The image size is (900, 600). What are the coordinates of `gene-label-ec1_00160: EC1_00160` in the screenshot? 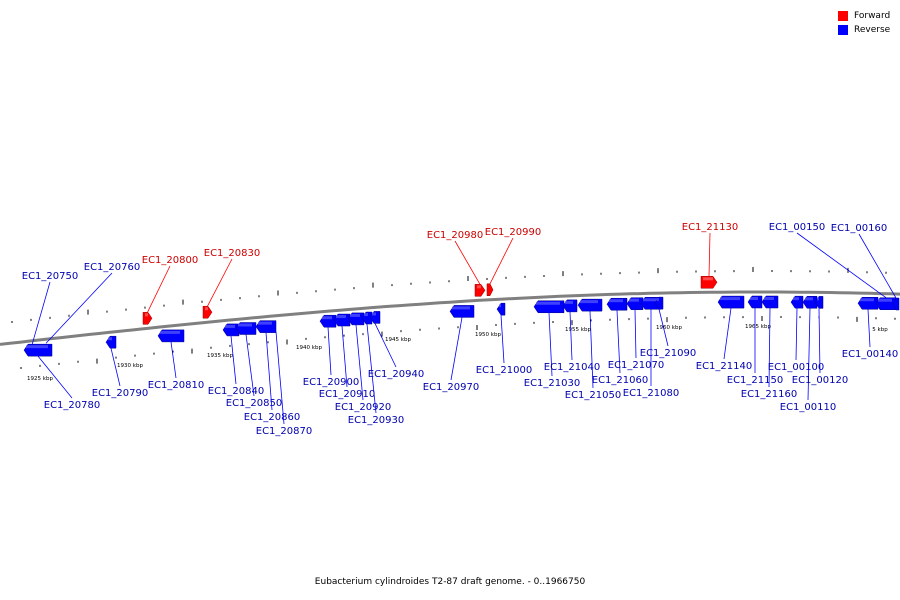 It's located at (859, 228).